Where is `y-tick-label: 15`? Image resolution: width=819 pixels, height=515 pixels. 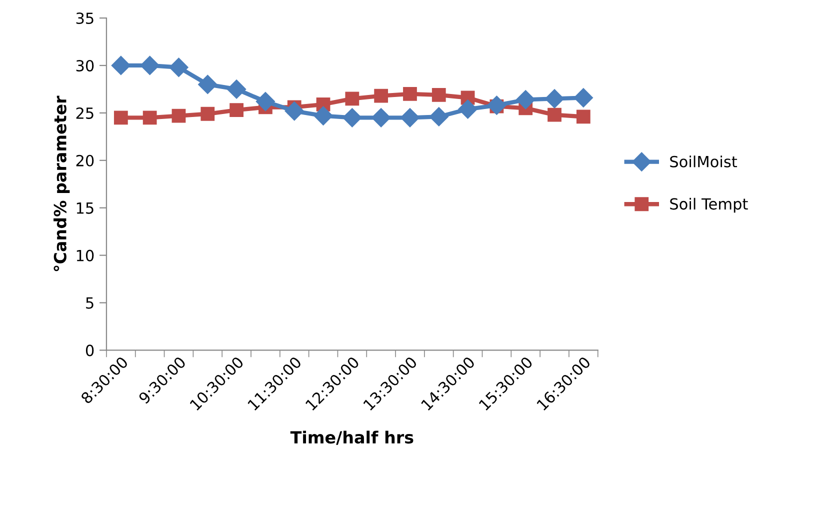 y-tick-label: 15 is located at coordinates (85, 208).